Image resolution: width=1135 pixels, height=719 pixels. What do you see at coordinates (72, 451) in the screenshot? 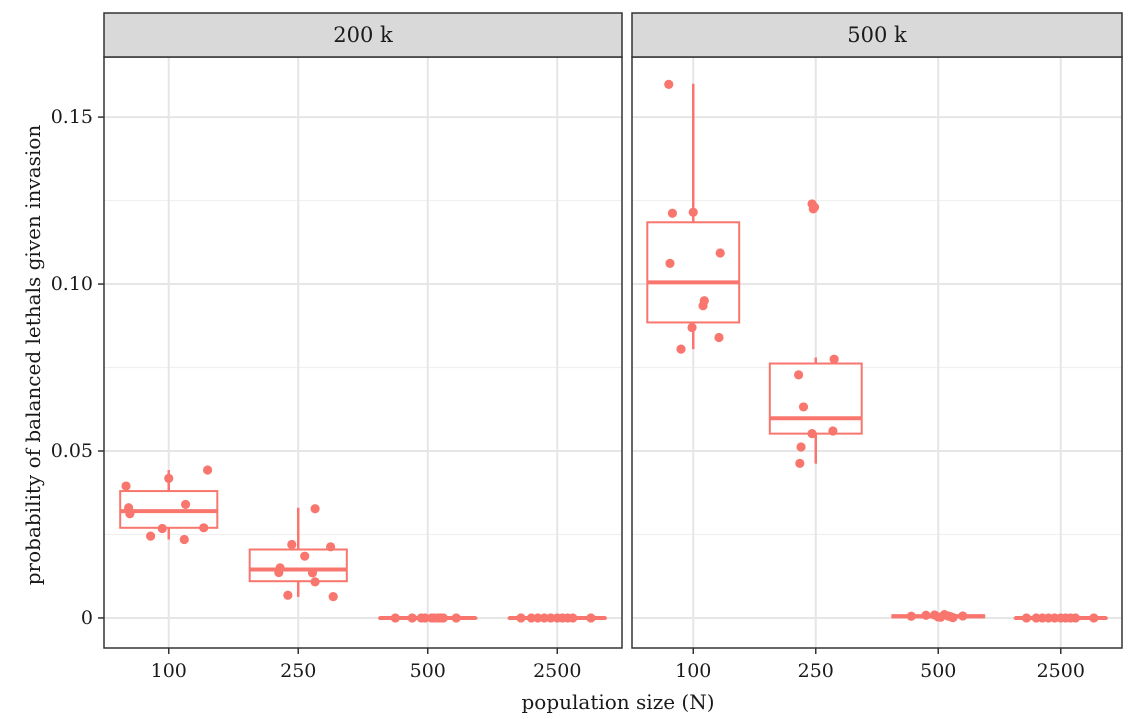
I see `y-tick-label: 0.05` at bounding box center [72, 451].